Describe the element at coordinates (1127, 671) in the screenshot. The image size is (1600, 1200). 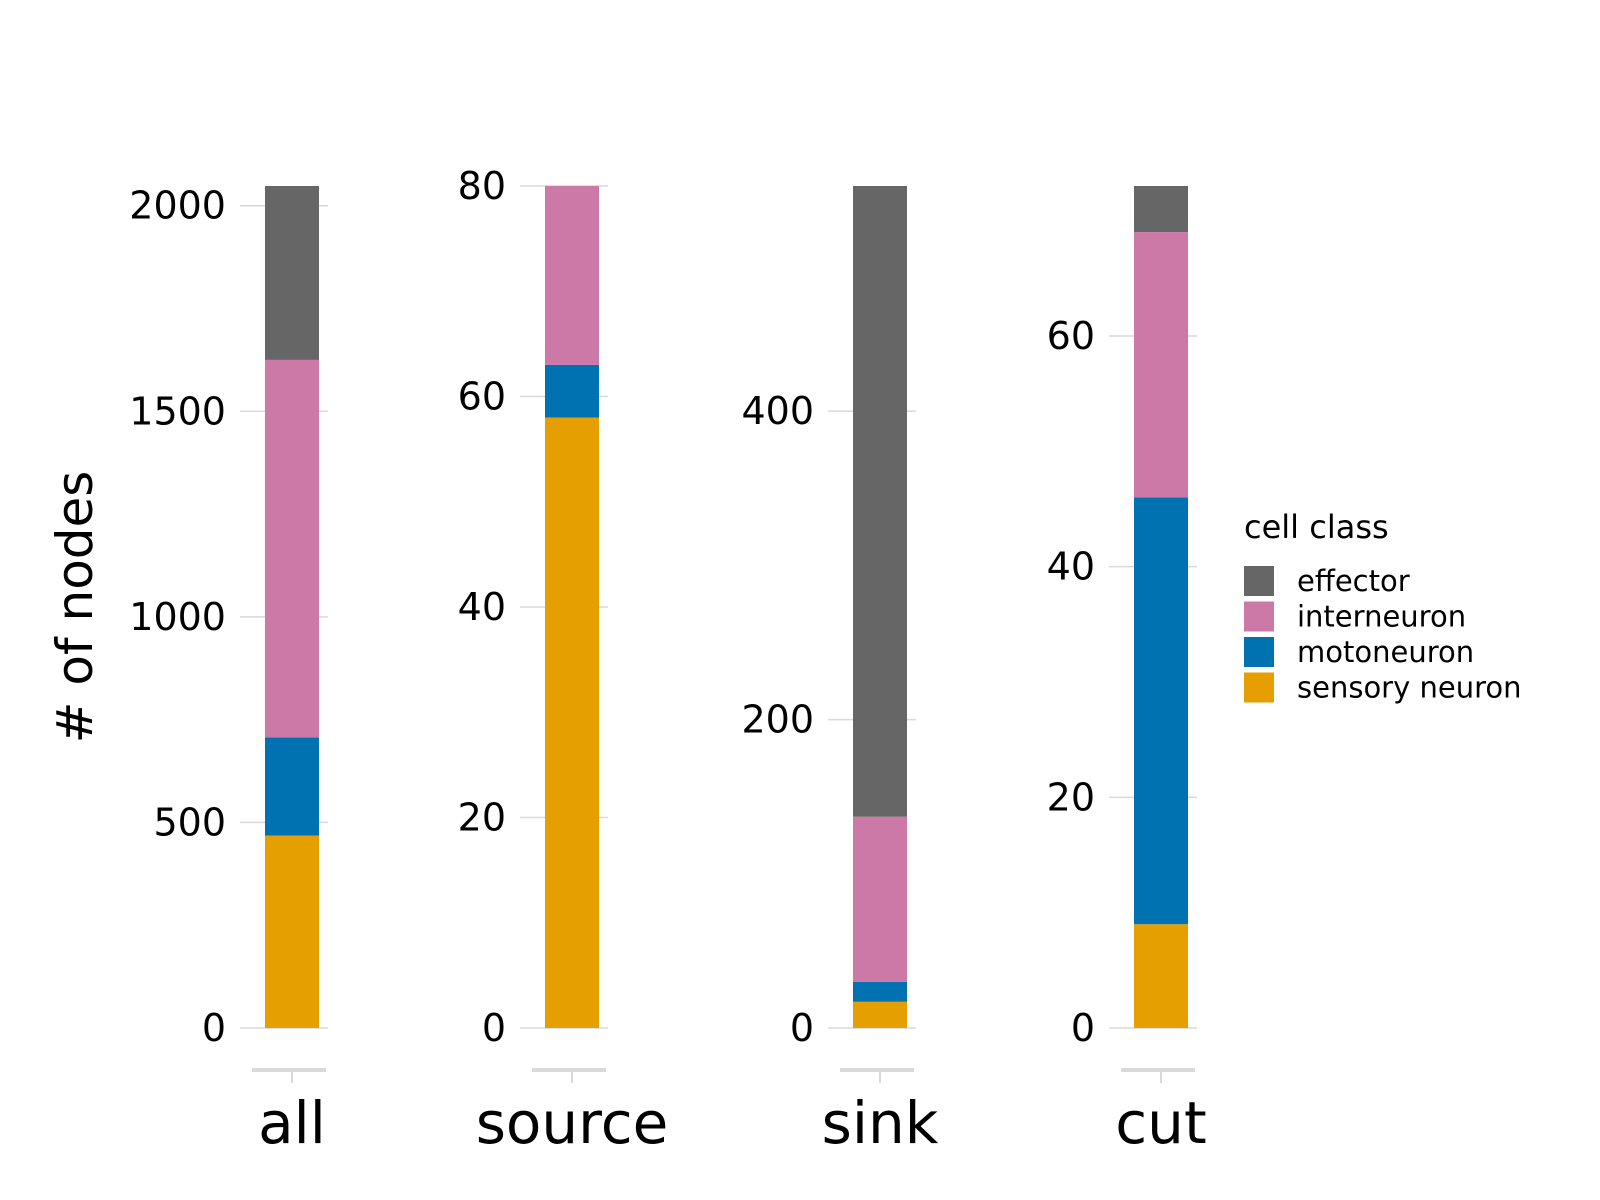
I see `panel-cut: 0 20 40 60 cut` at that location.